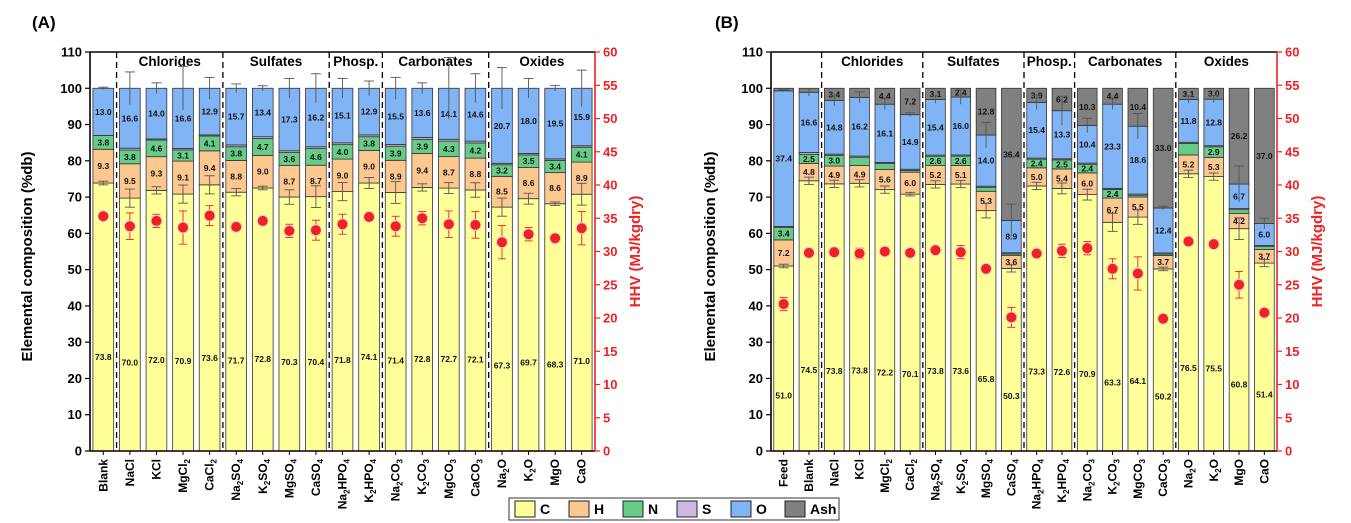  I want to click on group-label: Phosp., so click(1049, 61).